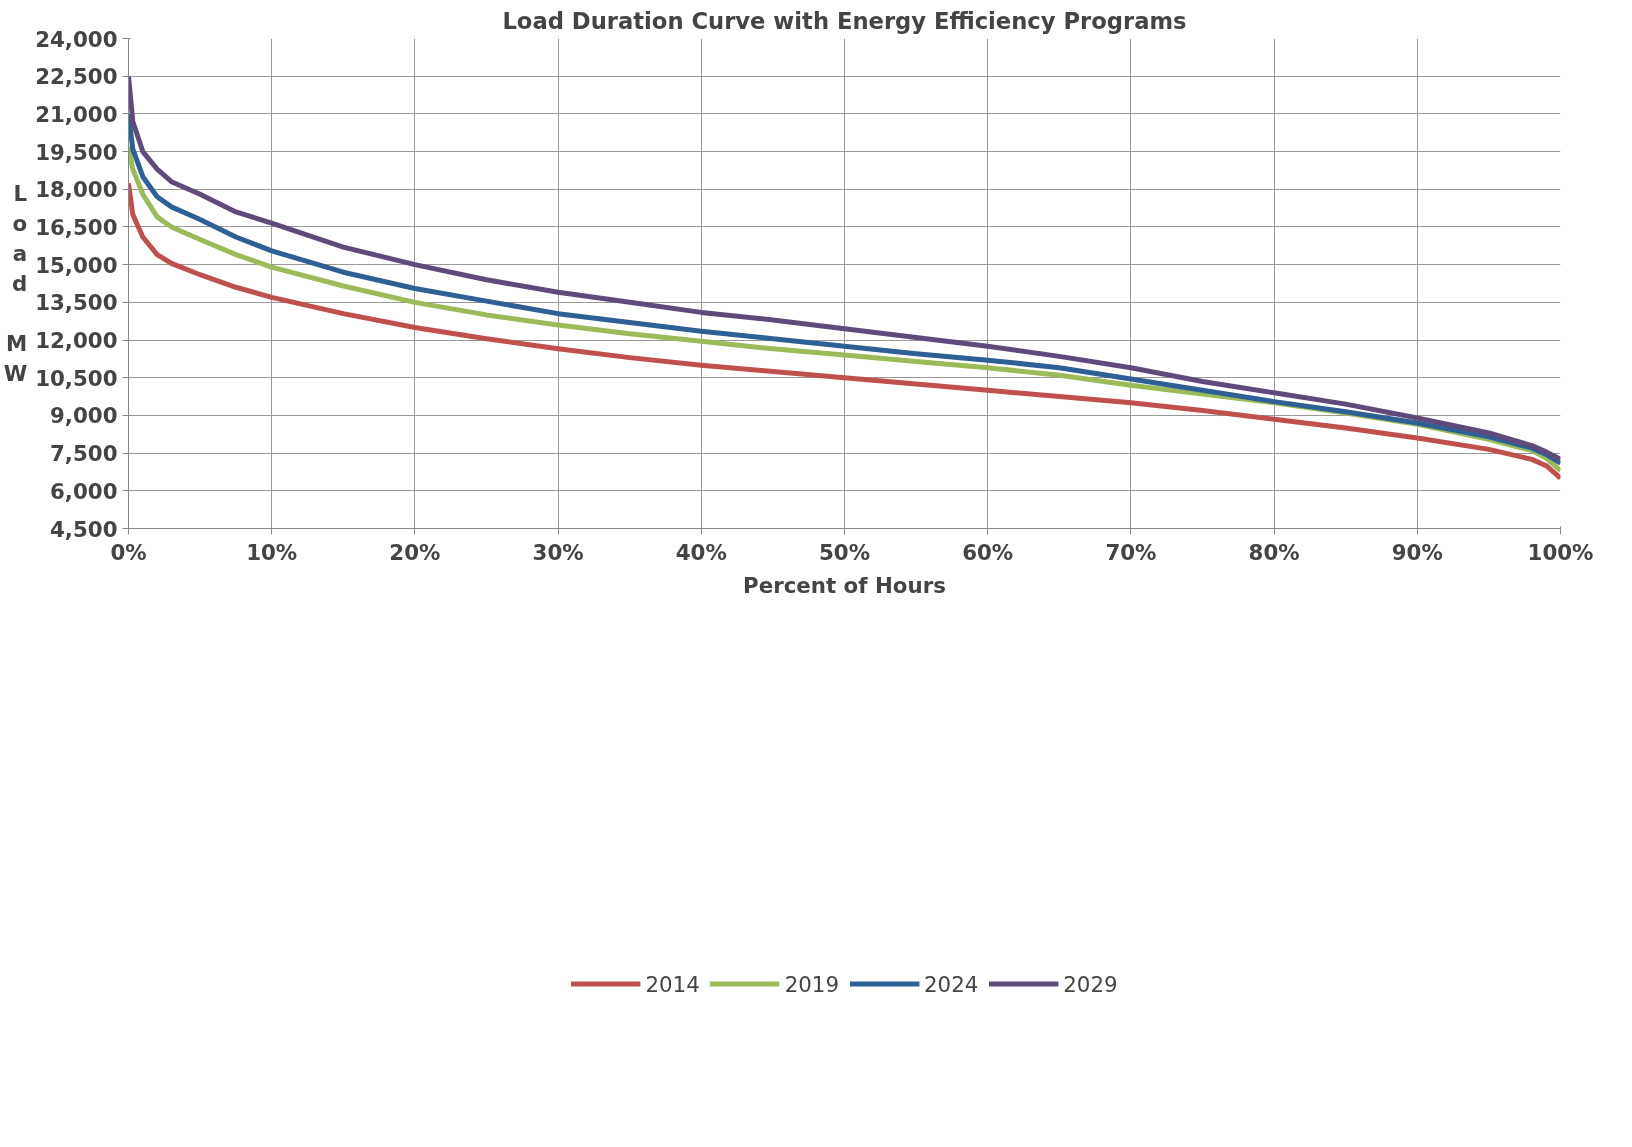  Describe the element at coordinates (84, 491) in the screenshot. I see `y-tick-label: 6,000` at that location.